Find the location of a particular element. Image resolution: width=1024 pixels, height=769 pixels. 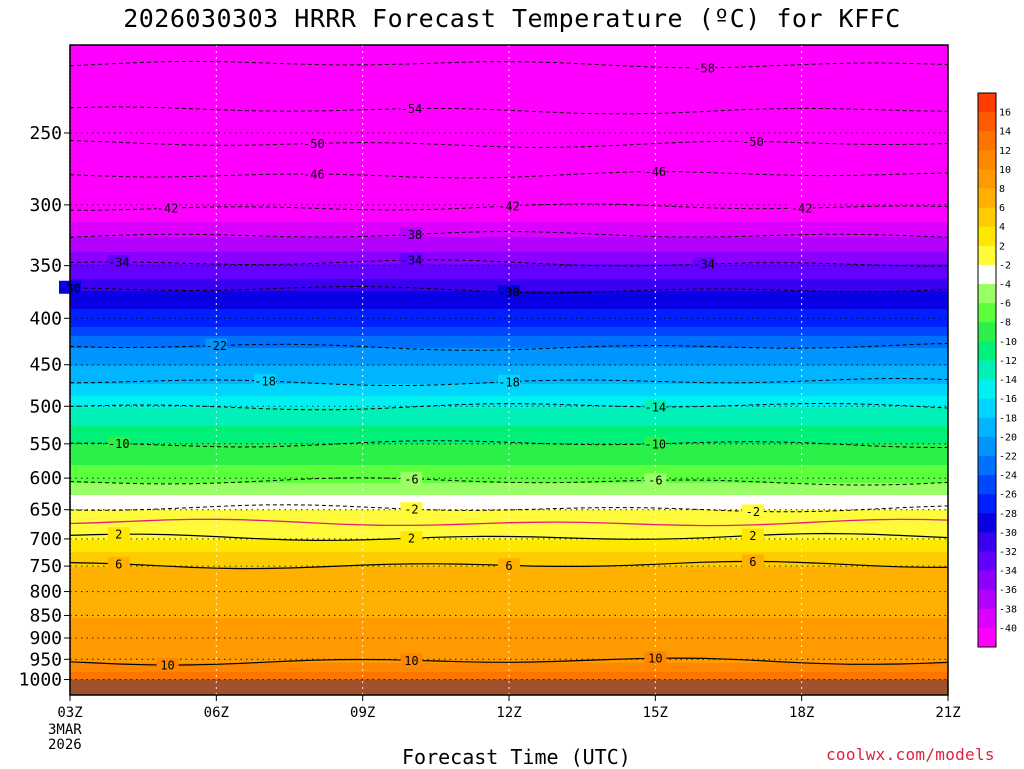

colorbar-tick-label: -20 is located at coordinates (1008, 437).